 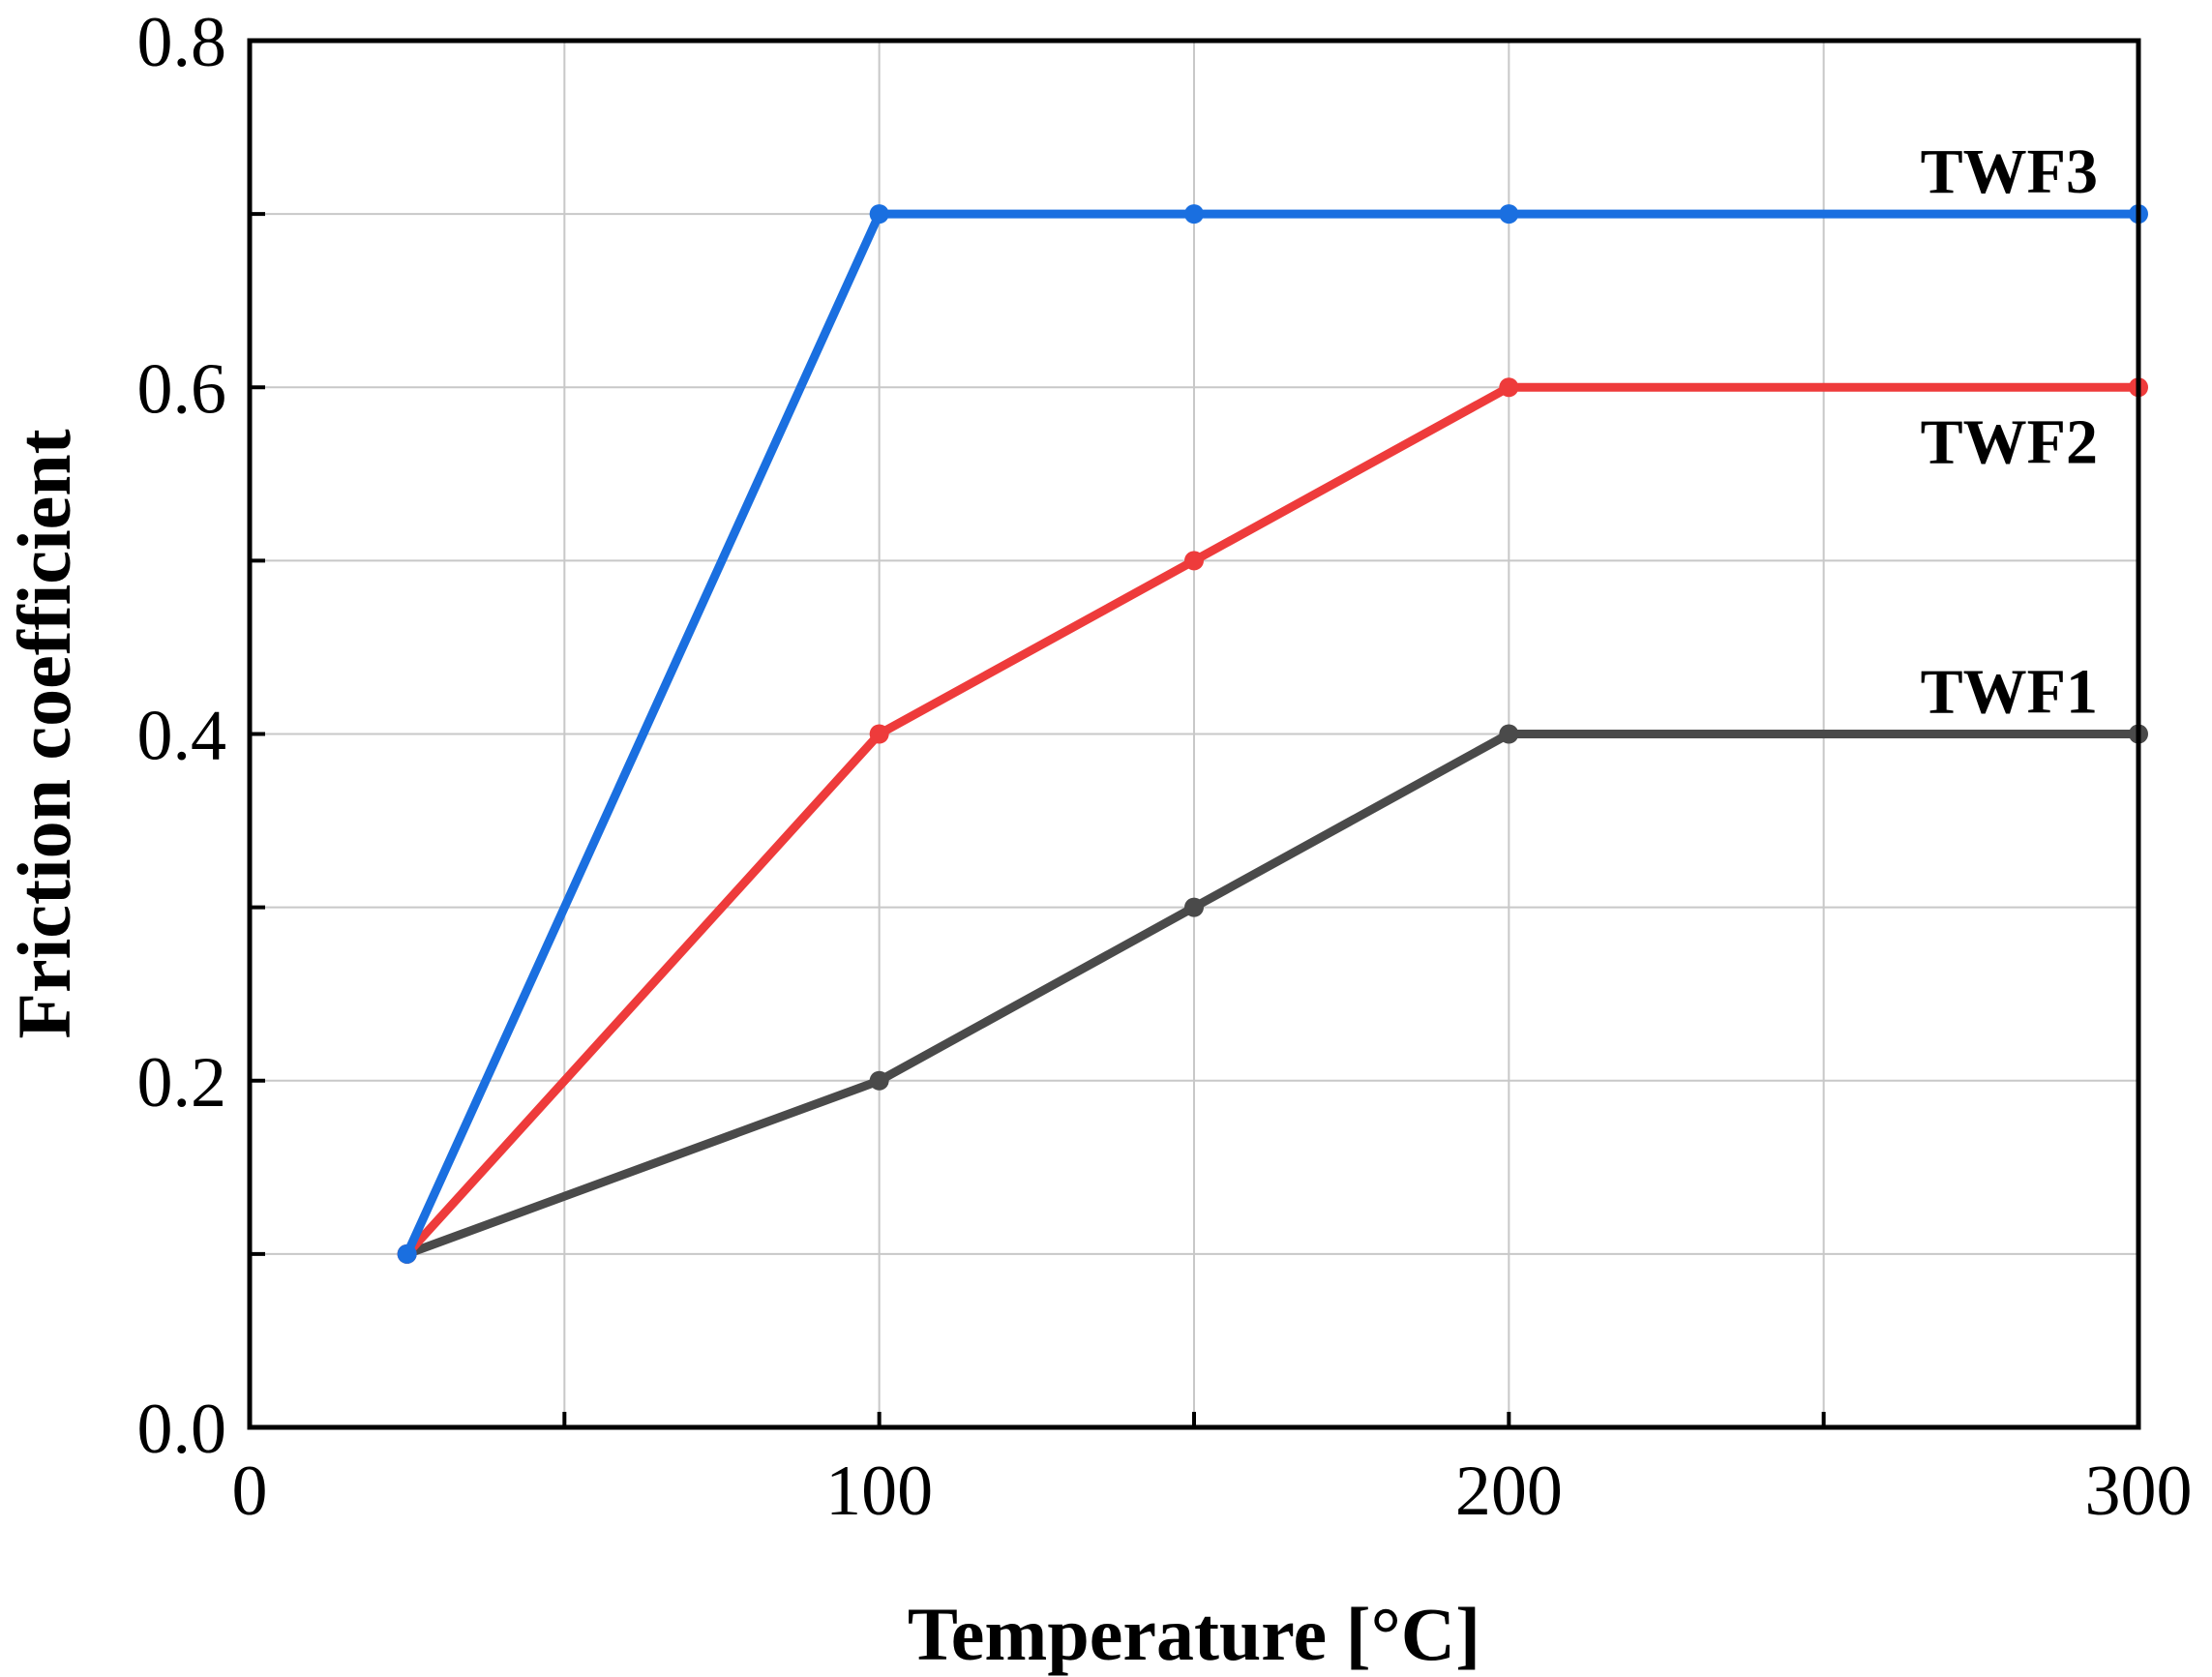 What do you see at coordinates (182, 389) in the screenshot?
I see `y-tick-label: 0.6` at bounding box center [182, 389].